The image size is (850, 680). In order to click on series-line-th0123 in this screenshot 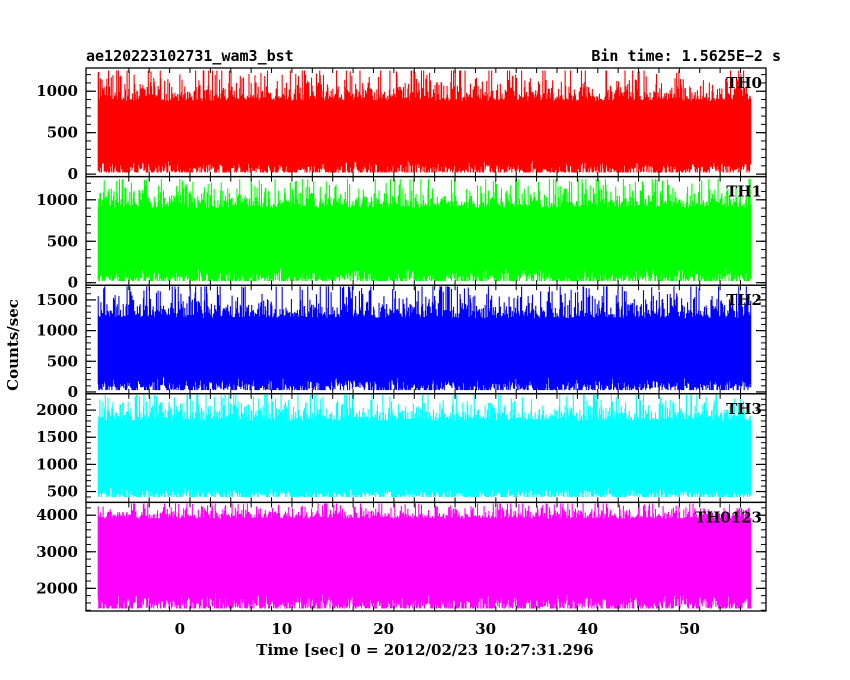, I will do `click(424, 556)`.